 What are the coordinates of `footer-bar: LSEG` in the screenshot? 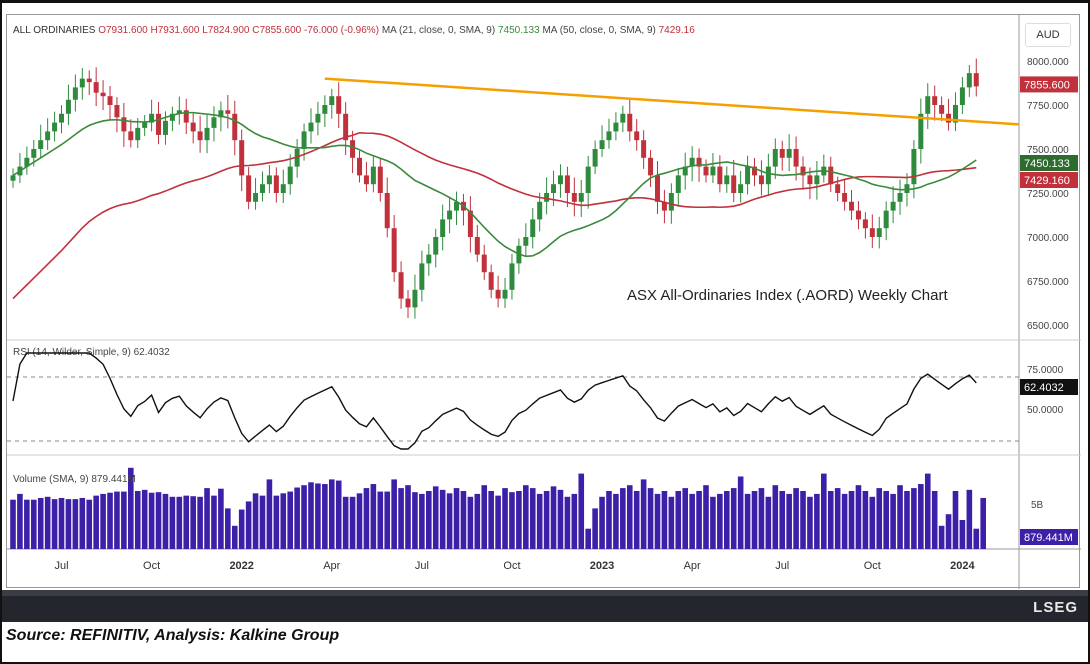 It's located at (545, 606).